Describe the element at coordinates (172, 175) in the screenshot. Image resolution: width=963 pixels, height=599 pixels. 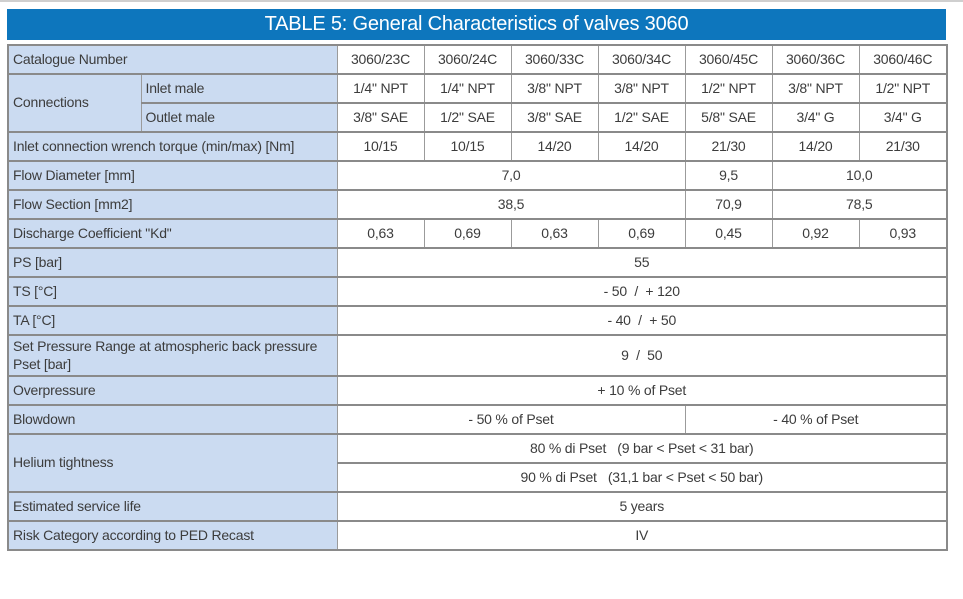
I see `flow-diameter-label: Flow Diameter [mm]` at that location.